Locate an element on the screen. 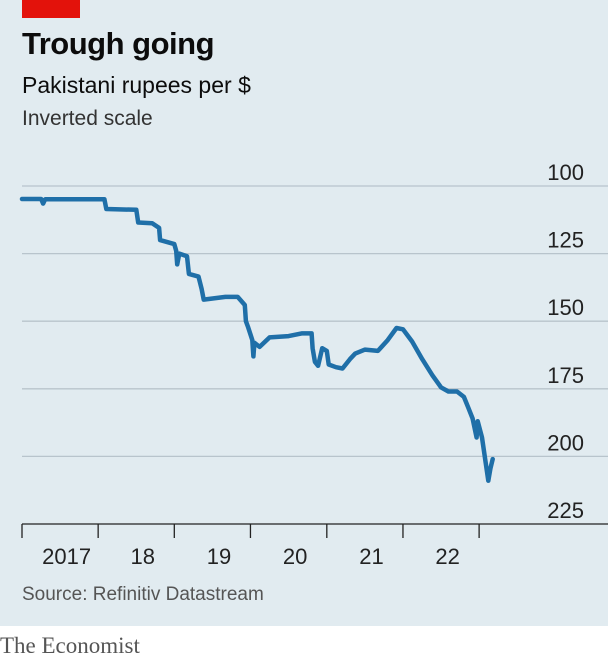  scale-note: Inverted scale is located at coordinates (87, 118).